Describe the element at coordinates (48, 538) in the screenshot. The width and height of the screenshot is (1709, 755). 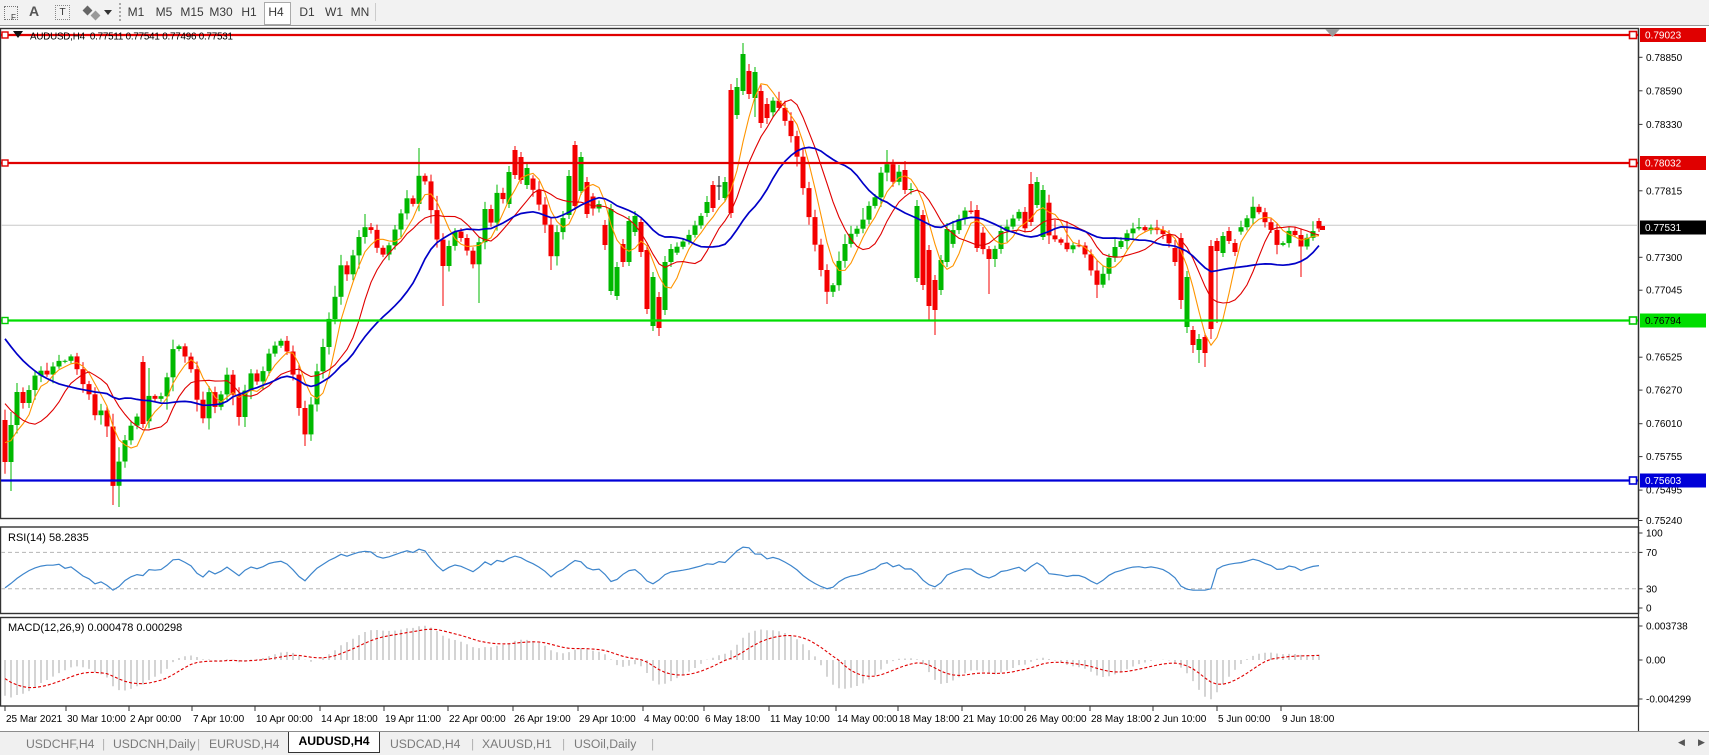
I see `svg-text: RSI(14) 58.2835` at that location.